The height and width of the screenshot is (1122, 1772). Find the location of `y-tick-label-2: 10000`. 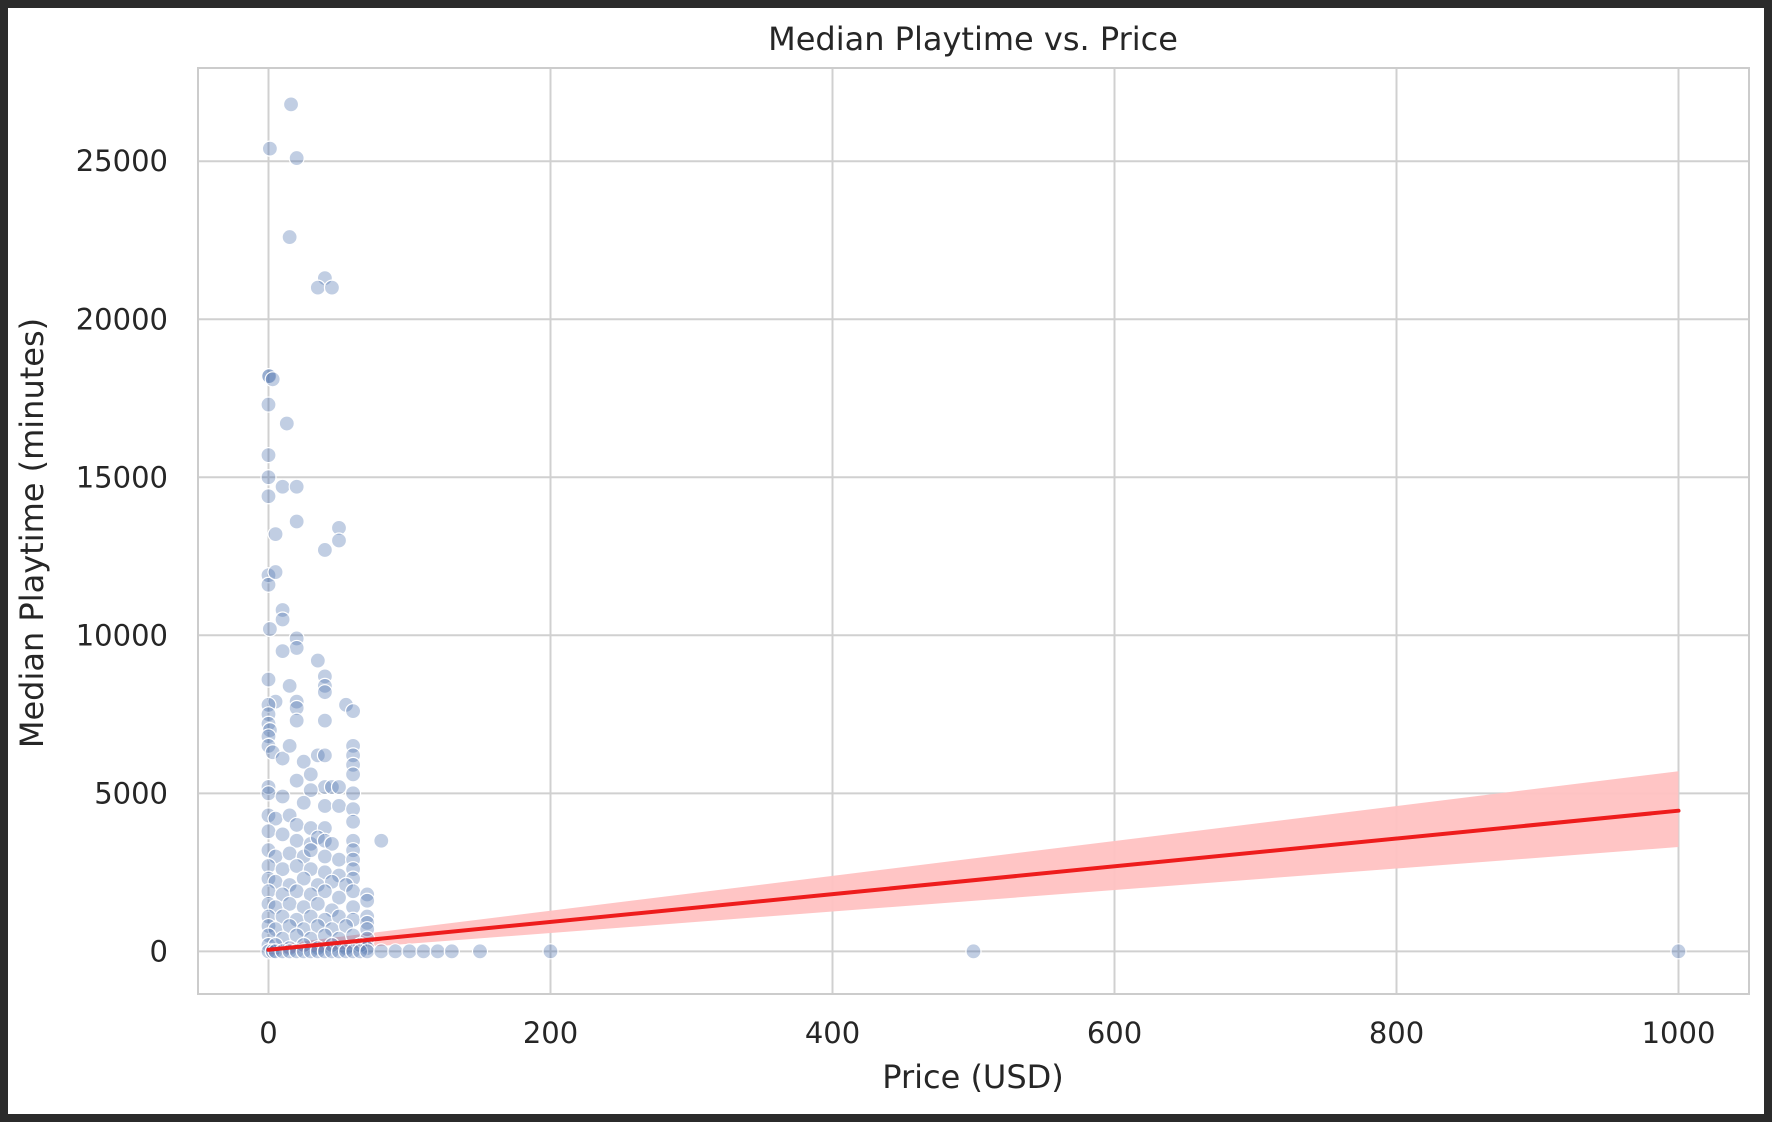

y-tick-label-2: 10000 is located at coordinates (122, 635).